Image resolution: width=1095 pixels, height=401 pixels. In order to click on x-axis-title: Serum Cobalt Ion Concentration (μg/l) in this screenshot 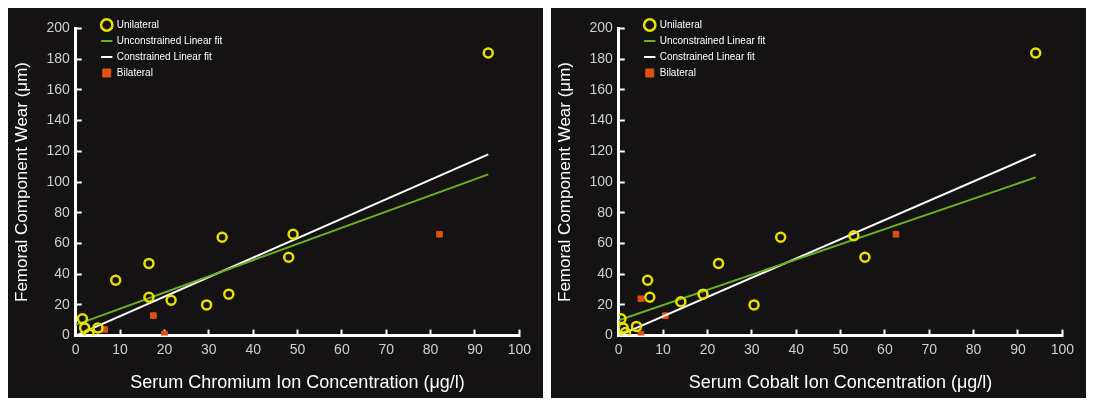, I will do `click(840, 382)`.